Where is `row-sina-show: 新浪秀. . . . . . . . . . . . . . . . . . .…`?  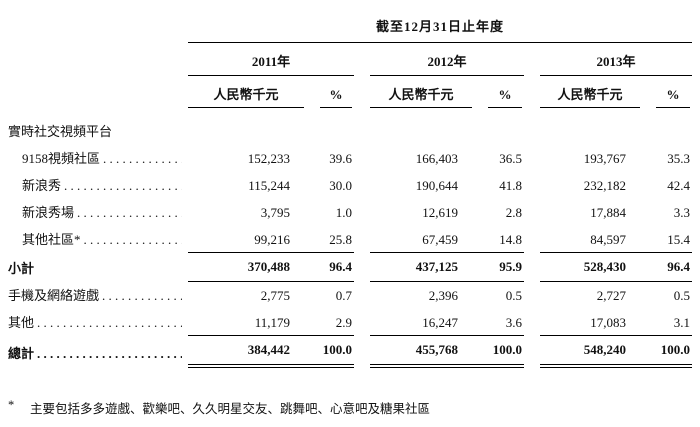 row-sina-show: 新浪秀. . . . . . . . . . . . . . . . . . .… is located at coordinates (350, 184).